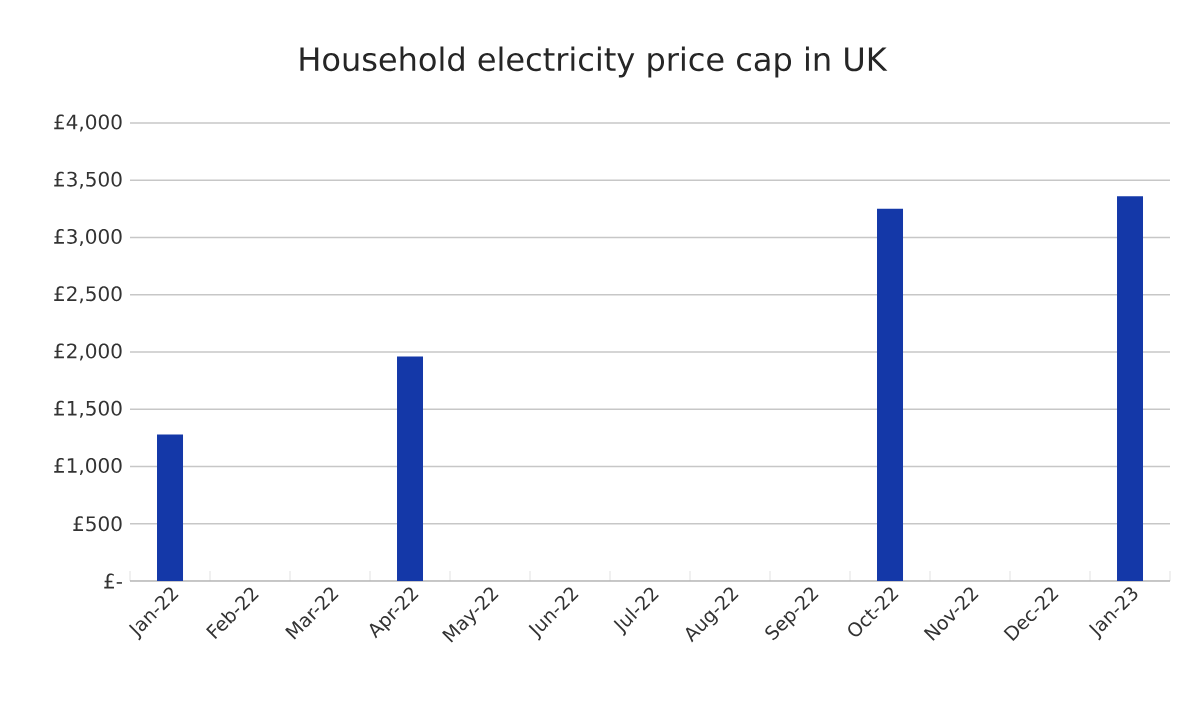 The height and width of the screenshot is (716, 1187). Describe the element at coordinates (88, 409) in the screenshot. I see `y-tick-label: £1,500` at that location.